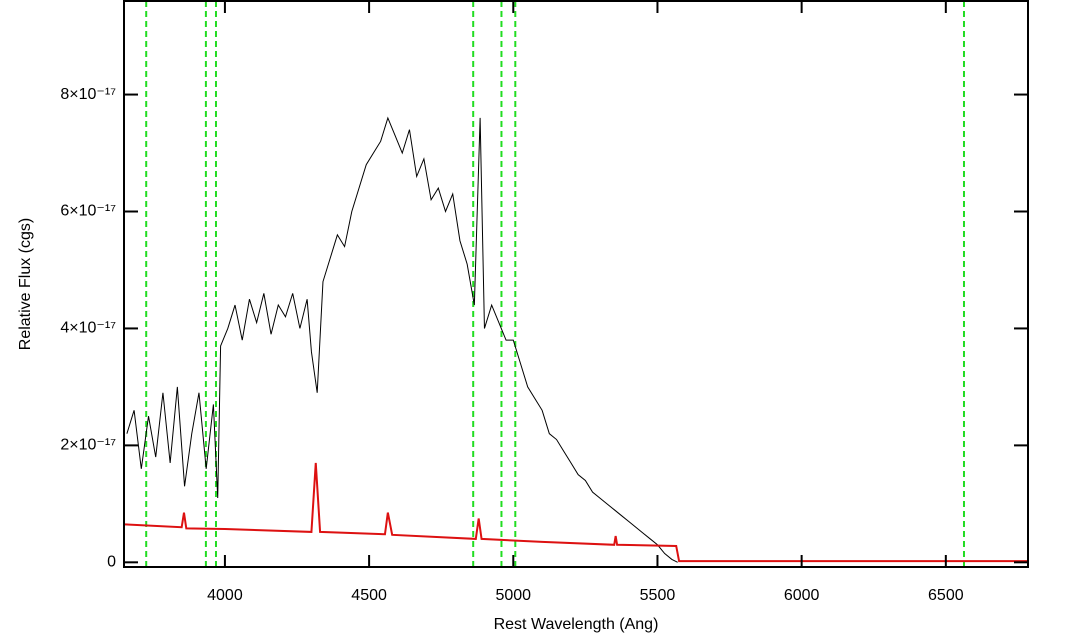 The height and width of the screenshot is (637, 1069). Describe the element at coordinates (88, 328) in the screenshot. I see `y-tick-label: 4×10⁻¹⁷` at that location.